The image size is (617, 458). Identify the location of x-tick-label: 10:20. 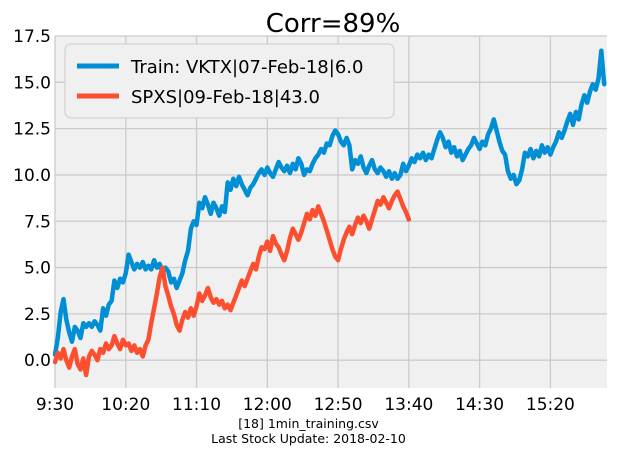
(125, 405).